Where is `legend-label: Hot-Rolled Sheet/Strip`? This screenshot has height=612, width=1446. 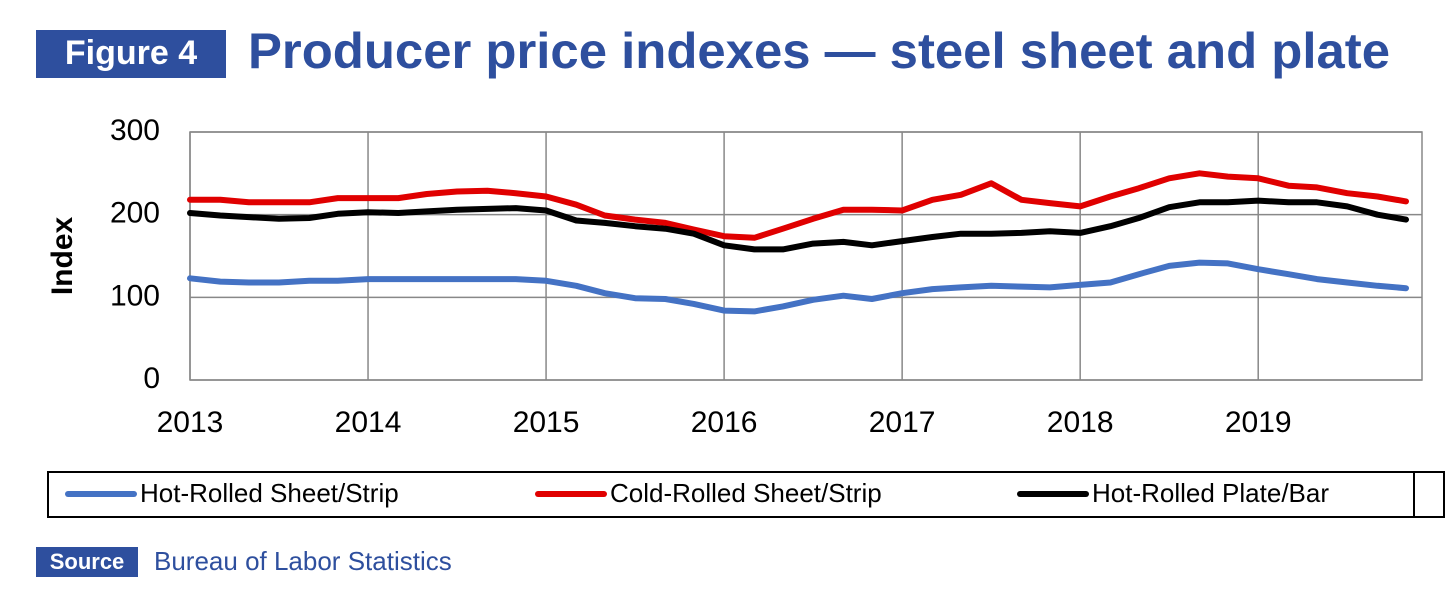 legend-label: Hot-Rolled Sheet/Strip is located at coordinates (269, 493).